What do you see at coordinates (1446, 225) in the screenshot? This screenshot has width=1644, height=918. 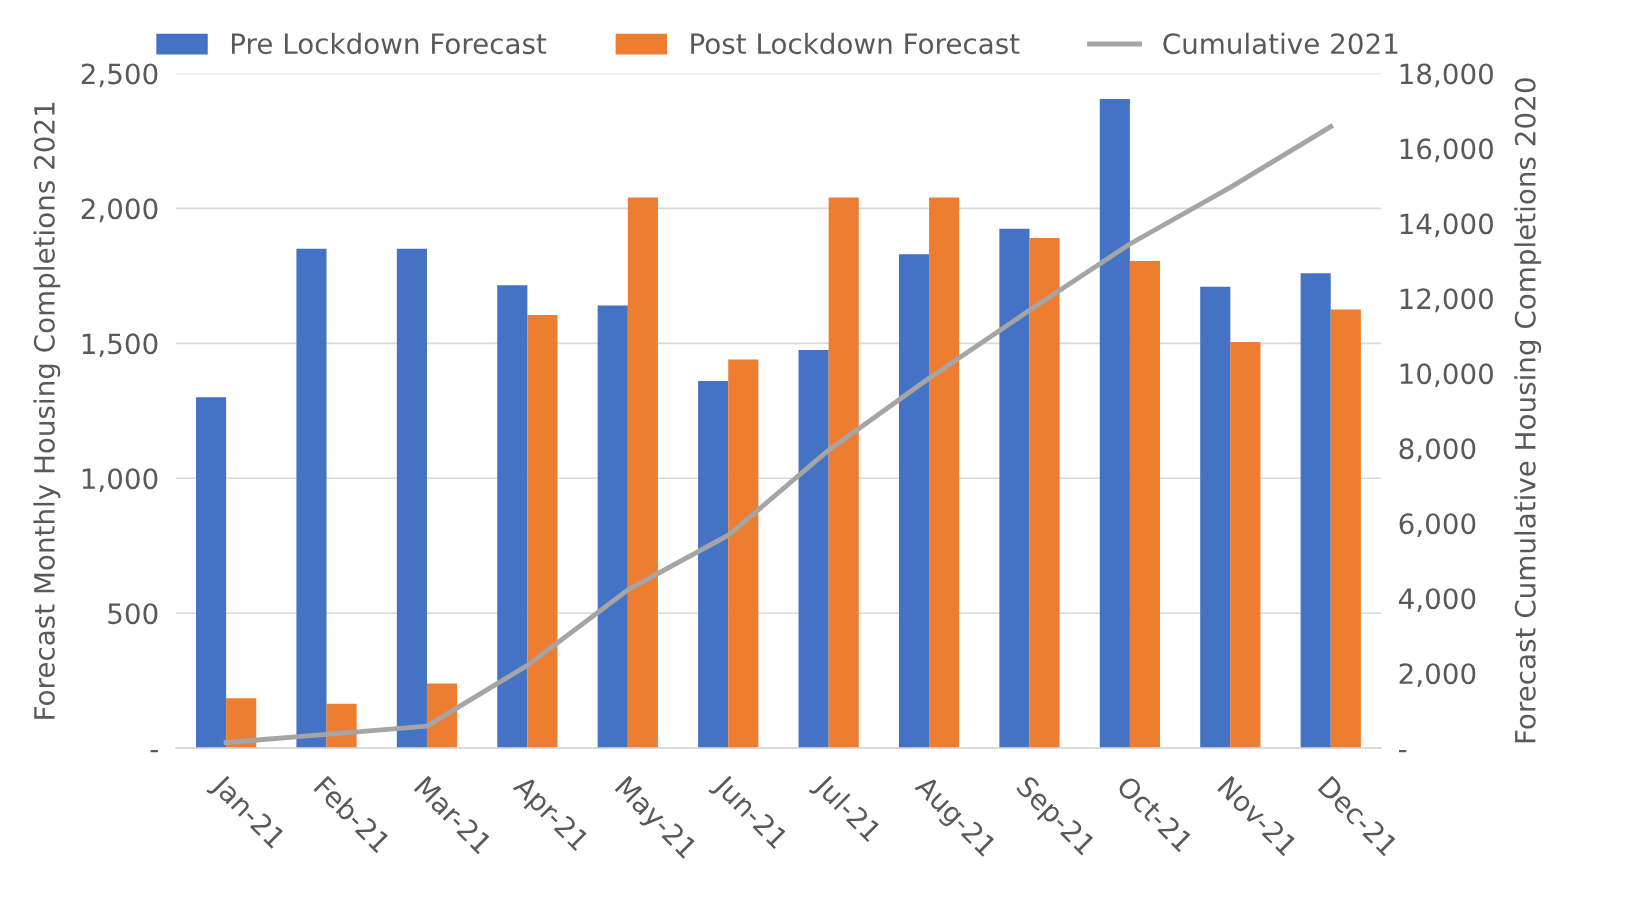 I see `y2-tick-label: 14,000` at bounding box center [1446, 225].